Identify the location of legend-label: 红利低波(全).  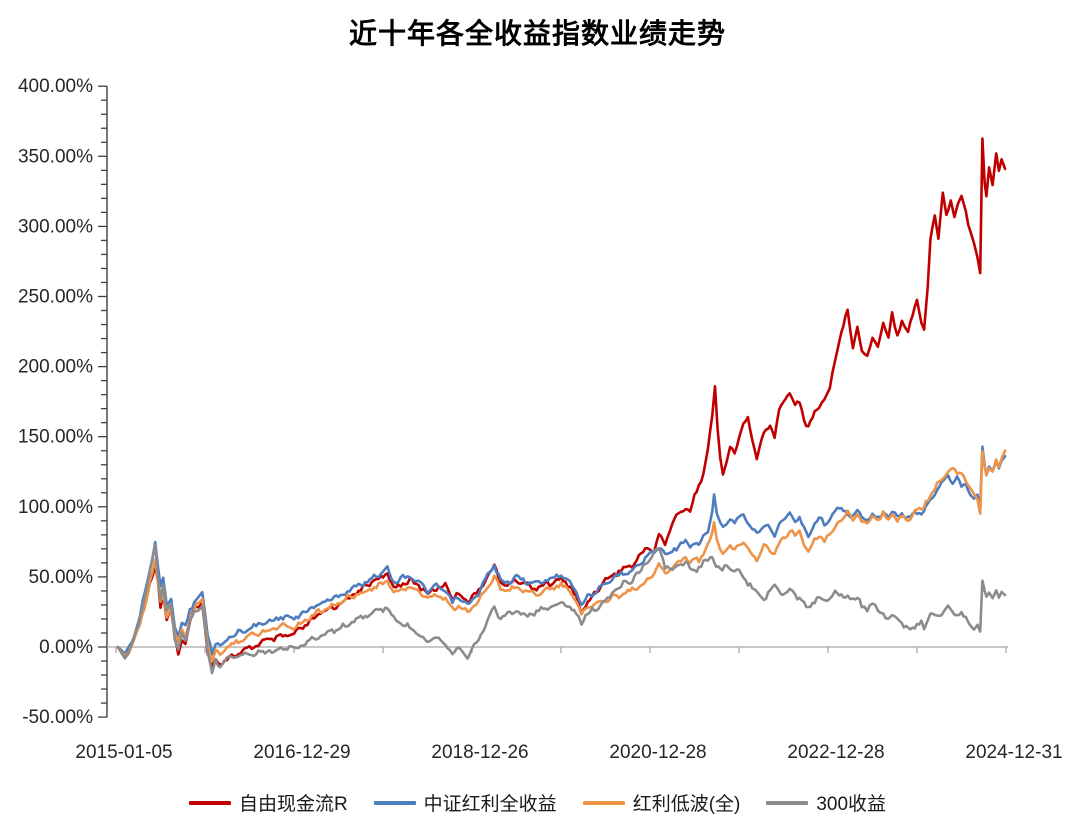
(686, 804).